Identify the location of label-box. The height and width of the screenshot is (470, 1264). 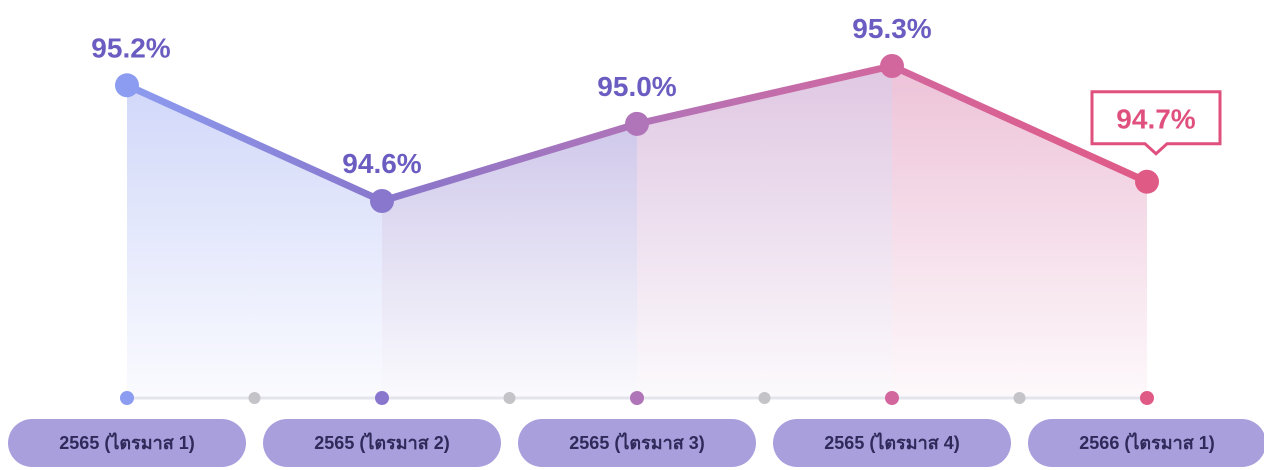
(1156, 123).